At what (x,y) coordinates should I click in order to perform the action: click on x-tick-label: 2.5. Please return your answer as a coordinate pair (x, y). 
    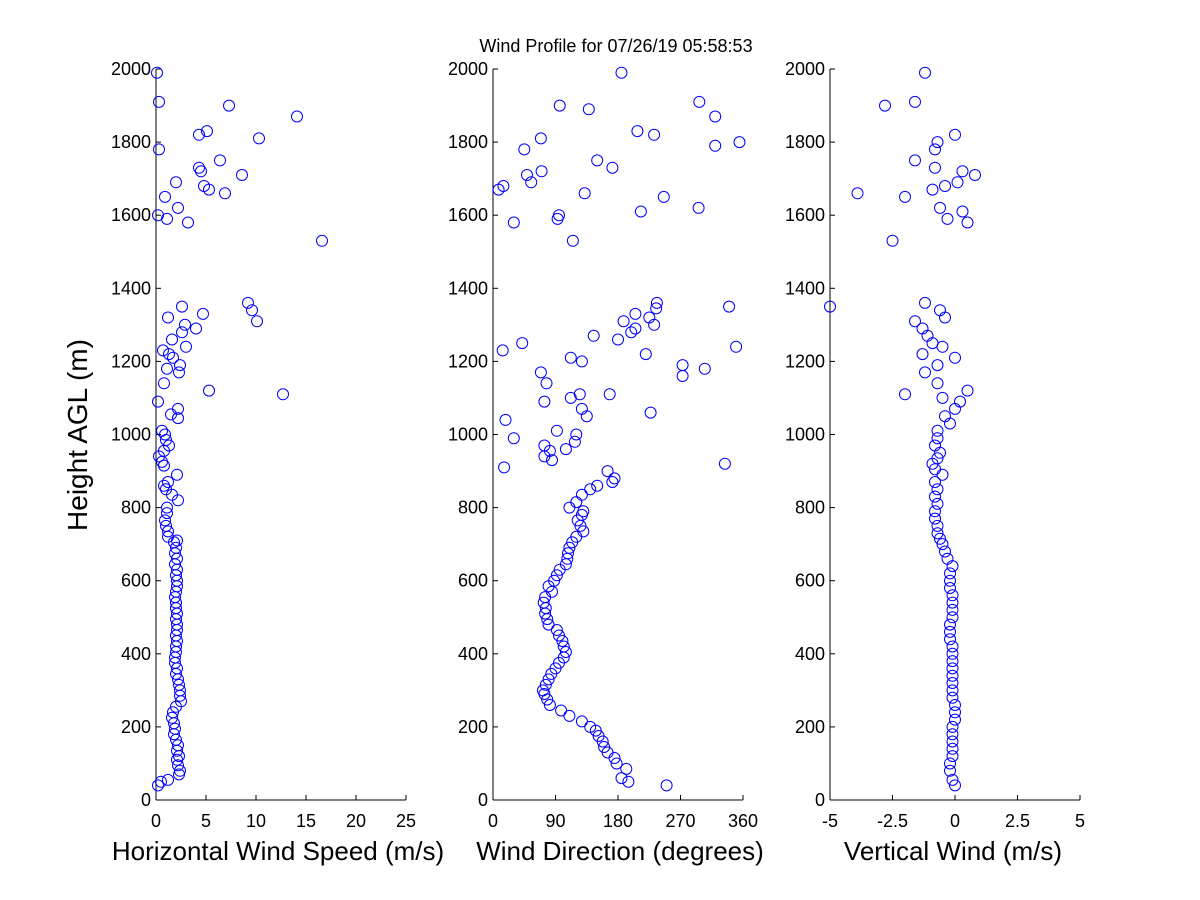
    Looking at the image, I should click on (1017, 821).